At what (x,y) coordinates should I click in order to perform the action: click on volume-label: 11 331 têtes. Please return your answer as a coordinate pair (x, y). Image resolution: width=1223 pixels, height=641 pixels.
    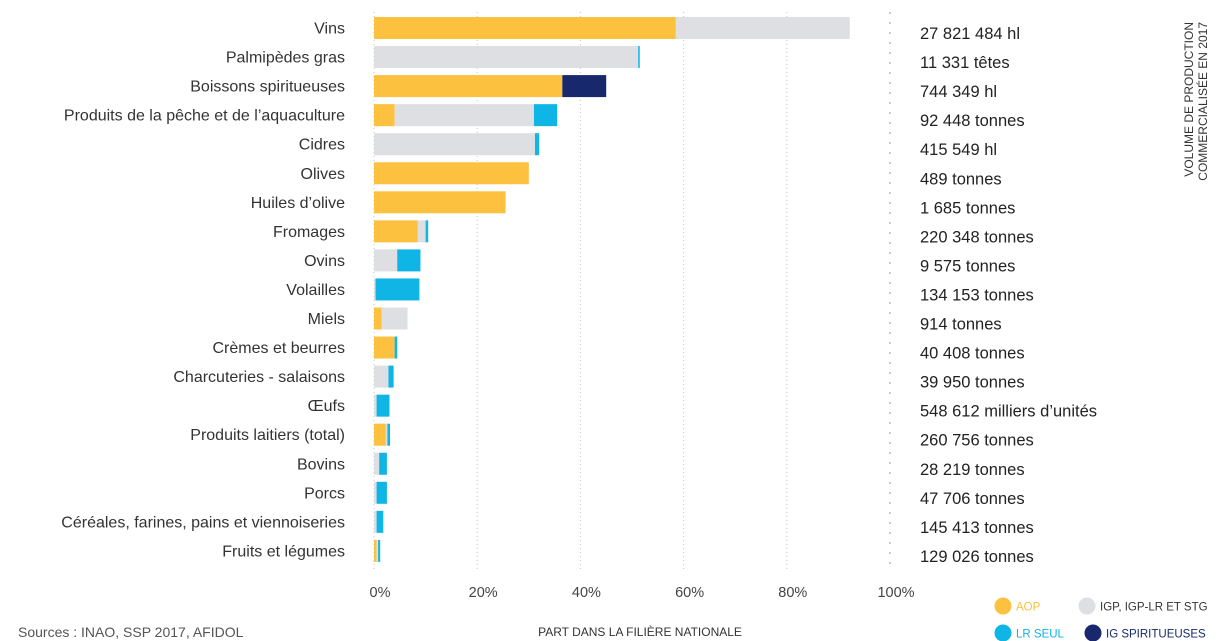
    Looking at the image, I should click on (965, 63).